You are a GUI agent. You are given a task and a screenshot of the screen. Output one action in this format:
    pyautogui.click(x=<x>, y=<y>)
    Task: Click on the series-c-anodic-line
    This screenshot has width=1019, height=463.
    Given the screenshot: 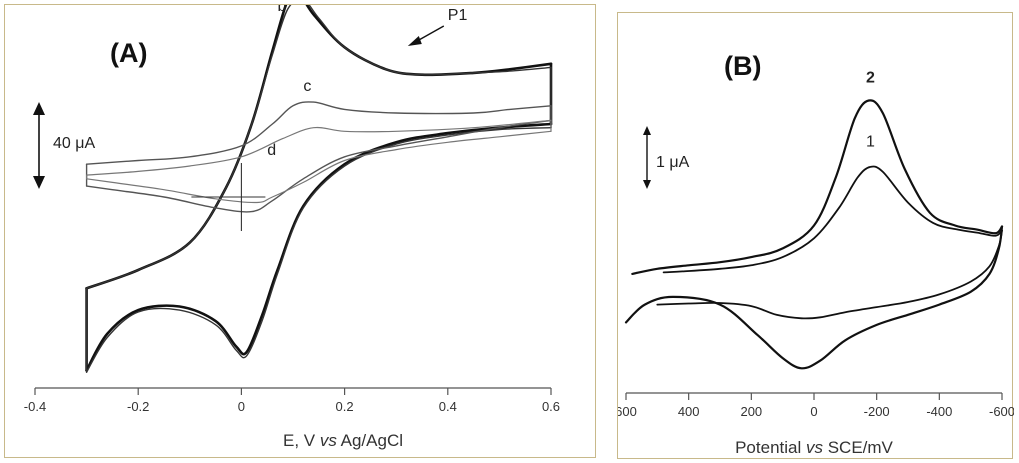 What is the action you would take?
    pyautogui.click(x=318, y=133)
    